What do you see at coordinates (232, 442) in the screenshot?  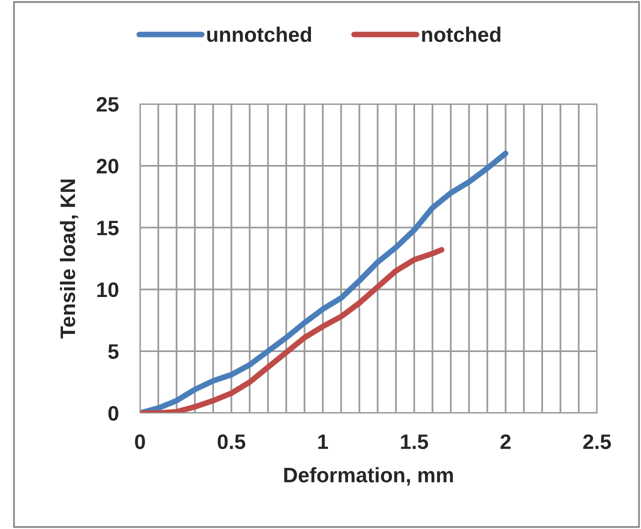 I see `x-tick-label: 0.5` at bounding box center [232, 442].